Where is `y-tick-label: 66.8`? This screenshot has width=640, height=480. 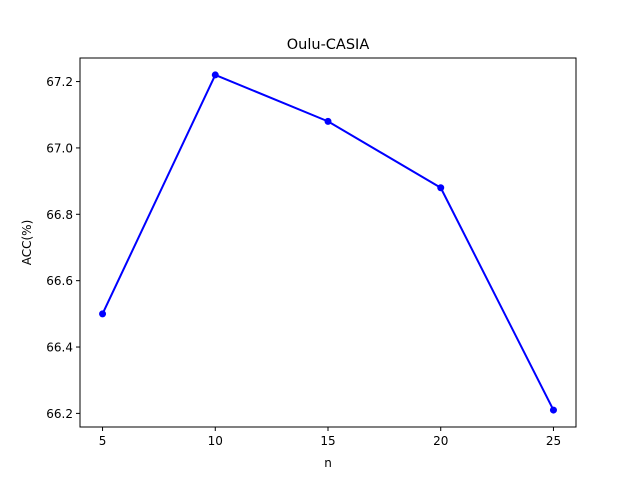 y-tick-label: 66.8 is located at coordinates (59, 215).